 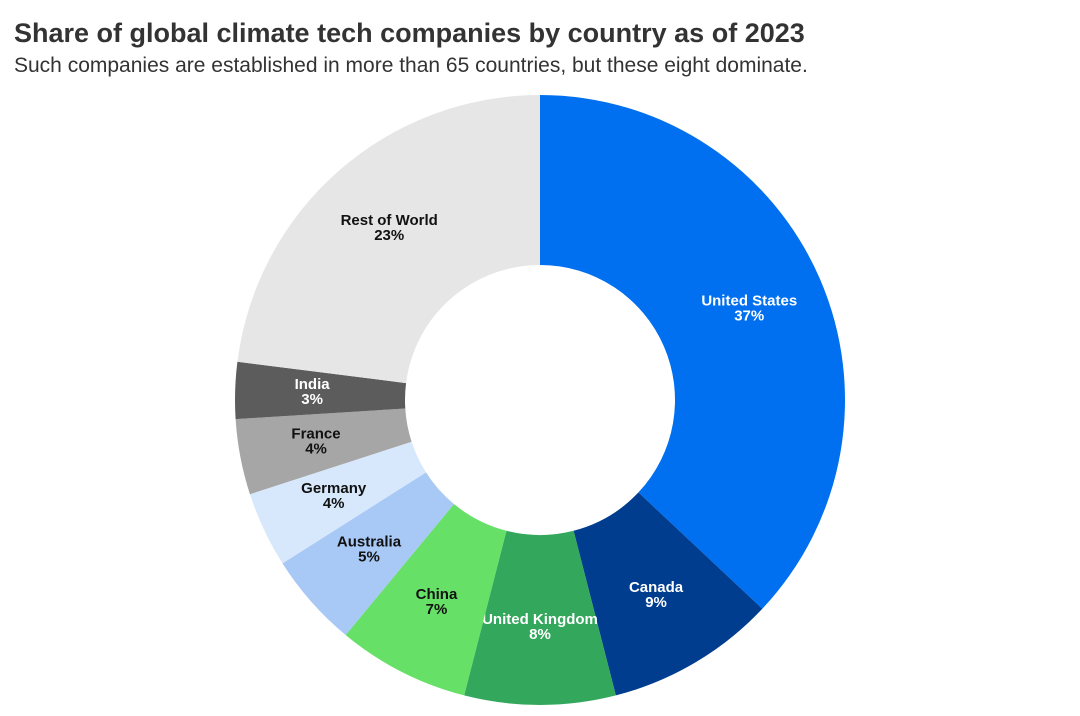 What do you see at coordinates (315, 434) in the screenshot?
I see `slice-label: France` at bounding box center [315, 434].